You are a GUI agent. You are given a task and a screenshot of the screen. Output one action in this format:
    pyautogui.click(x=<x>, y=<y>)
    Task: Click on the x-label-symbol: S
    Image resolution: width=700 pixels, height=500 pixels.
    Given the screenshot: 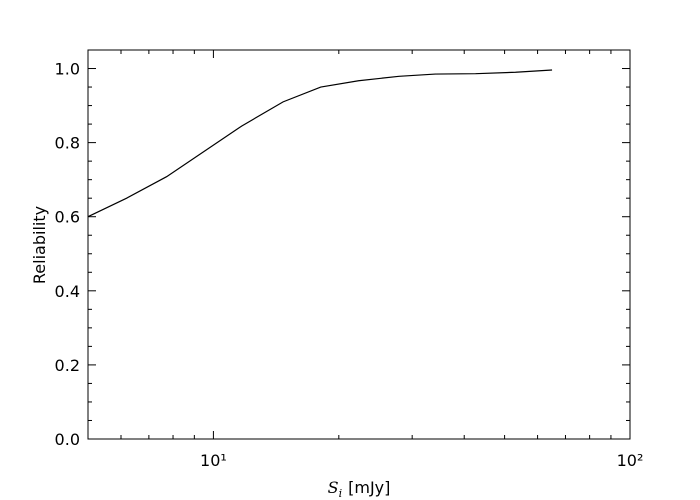 What is the action you would take?
    pyautogui.click(x=333, y=487)
    